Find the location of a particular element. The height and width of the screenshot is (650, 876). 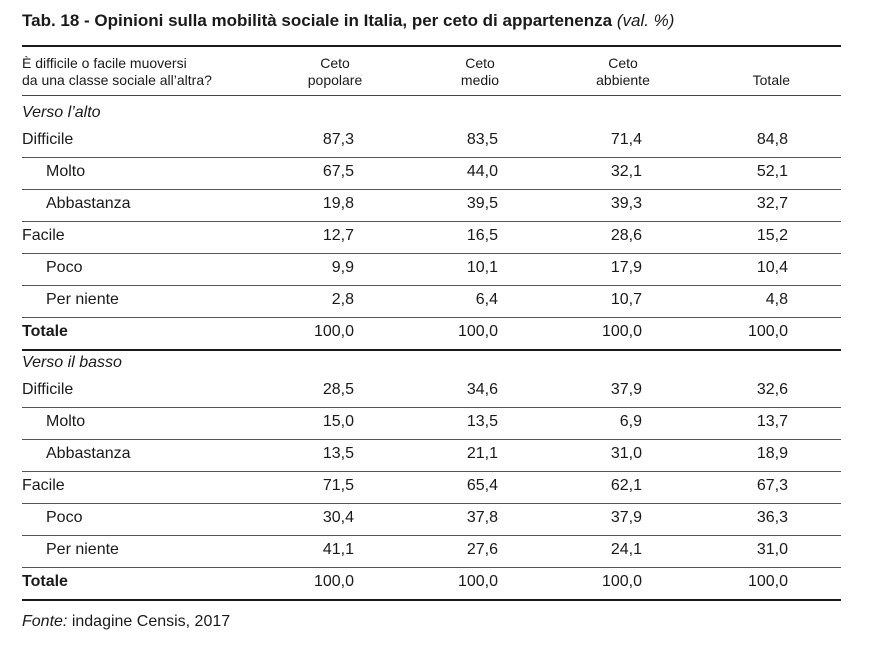

header-col-totale: Totale is located at coordinates (745, 72).